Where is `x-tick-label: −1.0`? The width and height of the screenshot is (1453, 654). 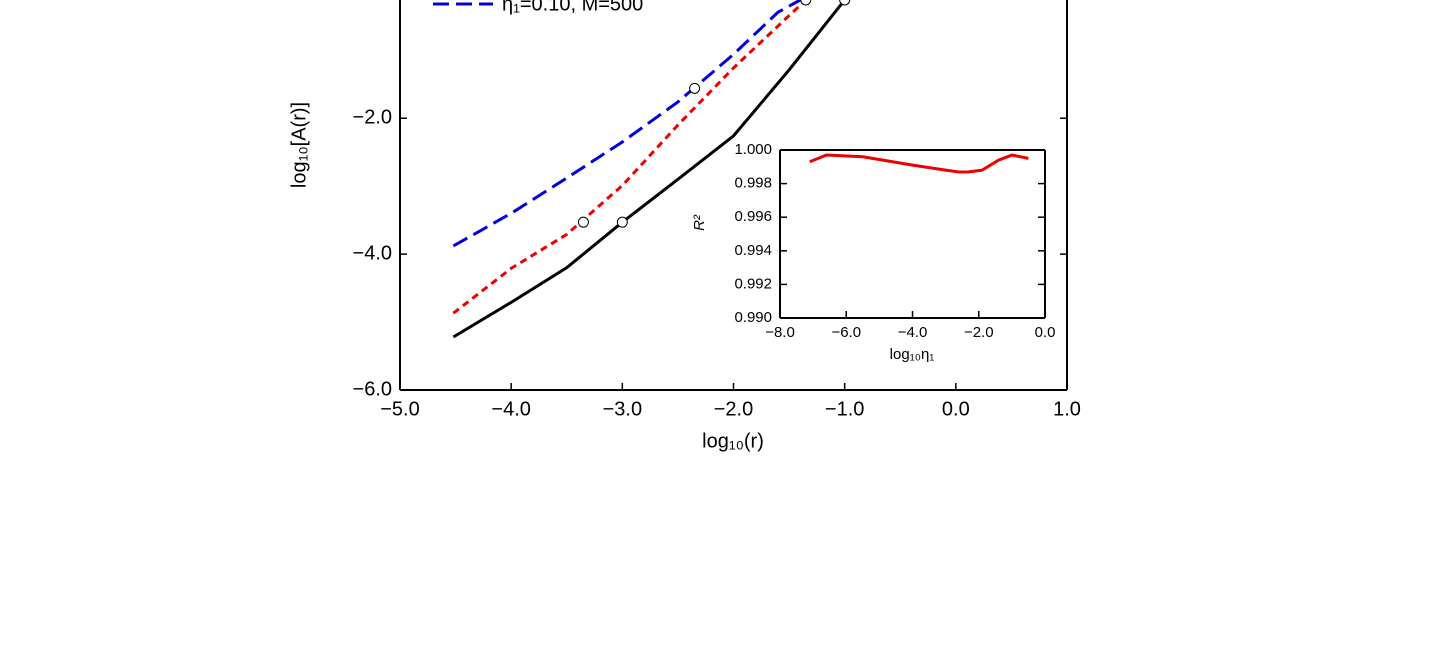
x-tick-label: −1.0 is located at coordinates (844, 409).